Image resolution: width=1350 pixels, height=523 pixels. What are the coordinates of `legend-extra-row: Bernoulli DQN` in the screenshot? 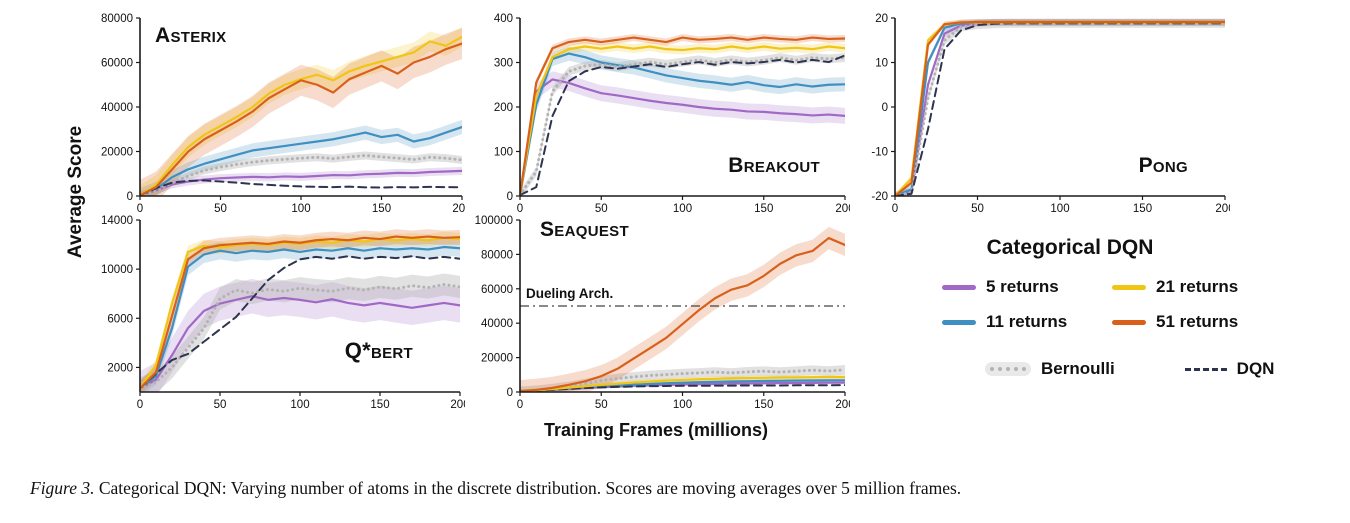 It's located at (1157, 369).